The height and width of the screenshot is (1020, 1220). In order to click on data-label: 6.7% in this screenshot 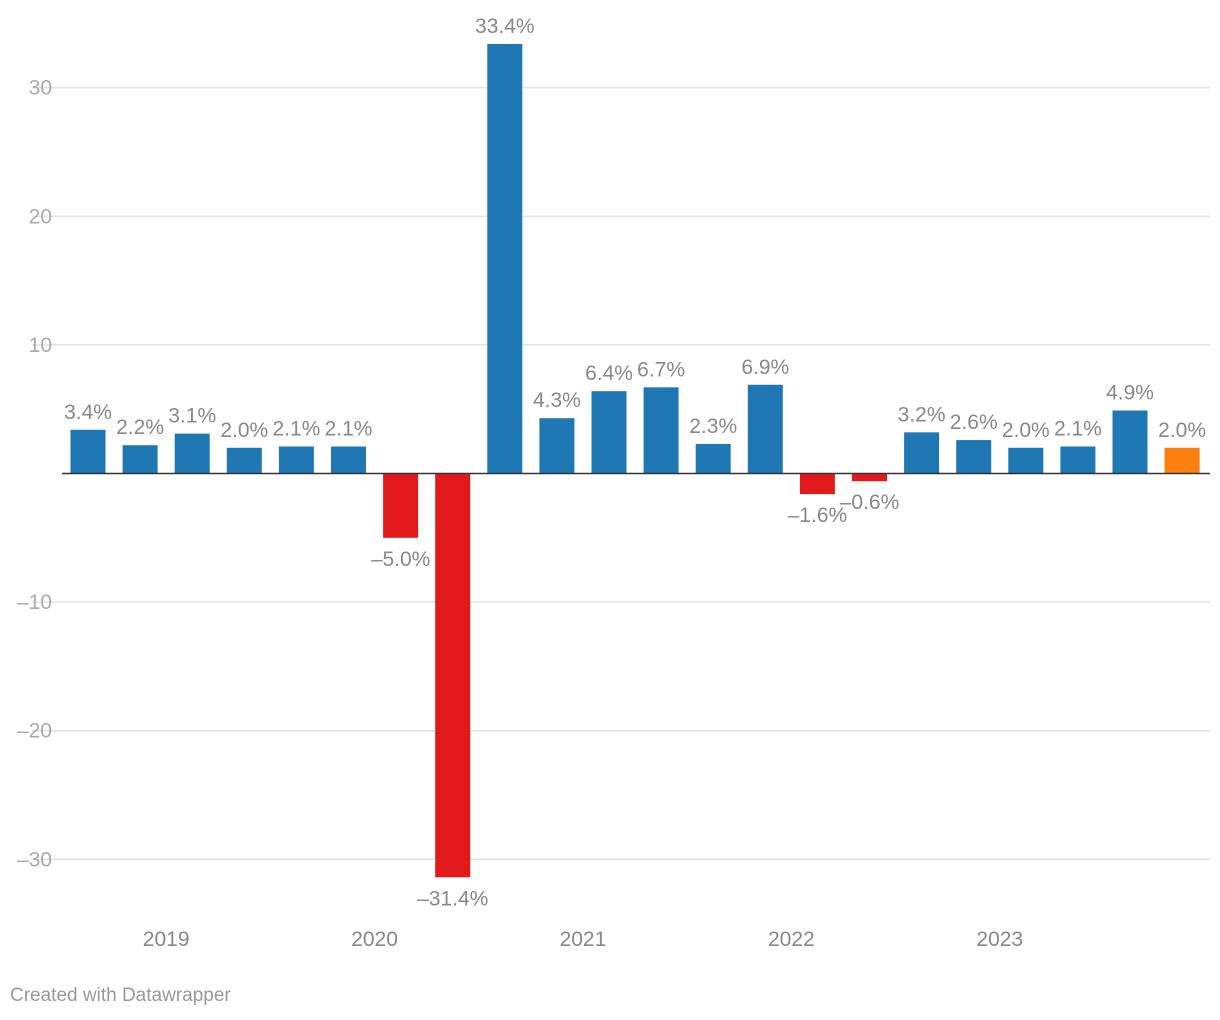, I will do `click(661, 369)`.